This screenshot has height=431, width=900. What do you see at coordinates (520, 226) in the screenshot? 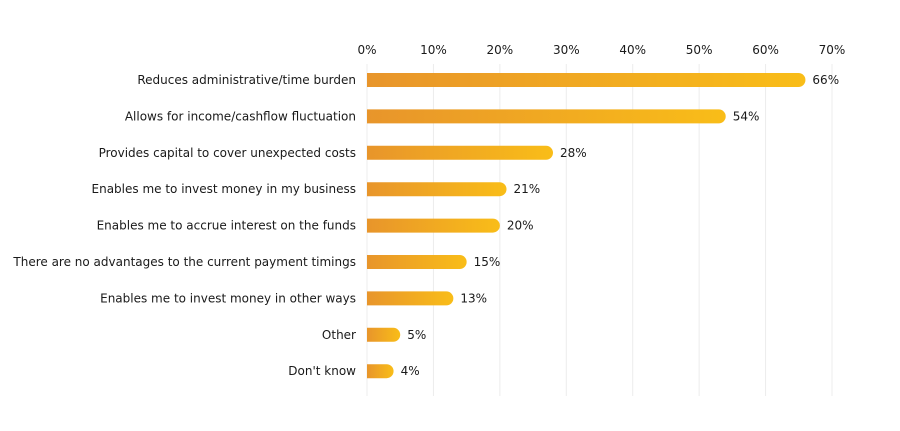
I see `data-label: 20%` at bounding box center [520, 226].